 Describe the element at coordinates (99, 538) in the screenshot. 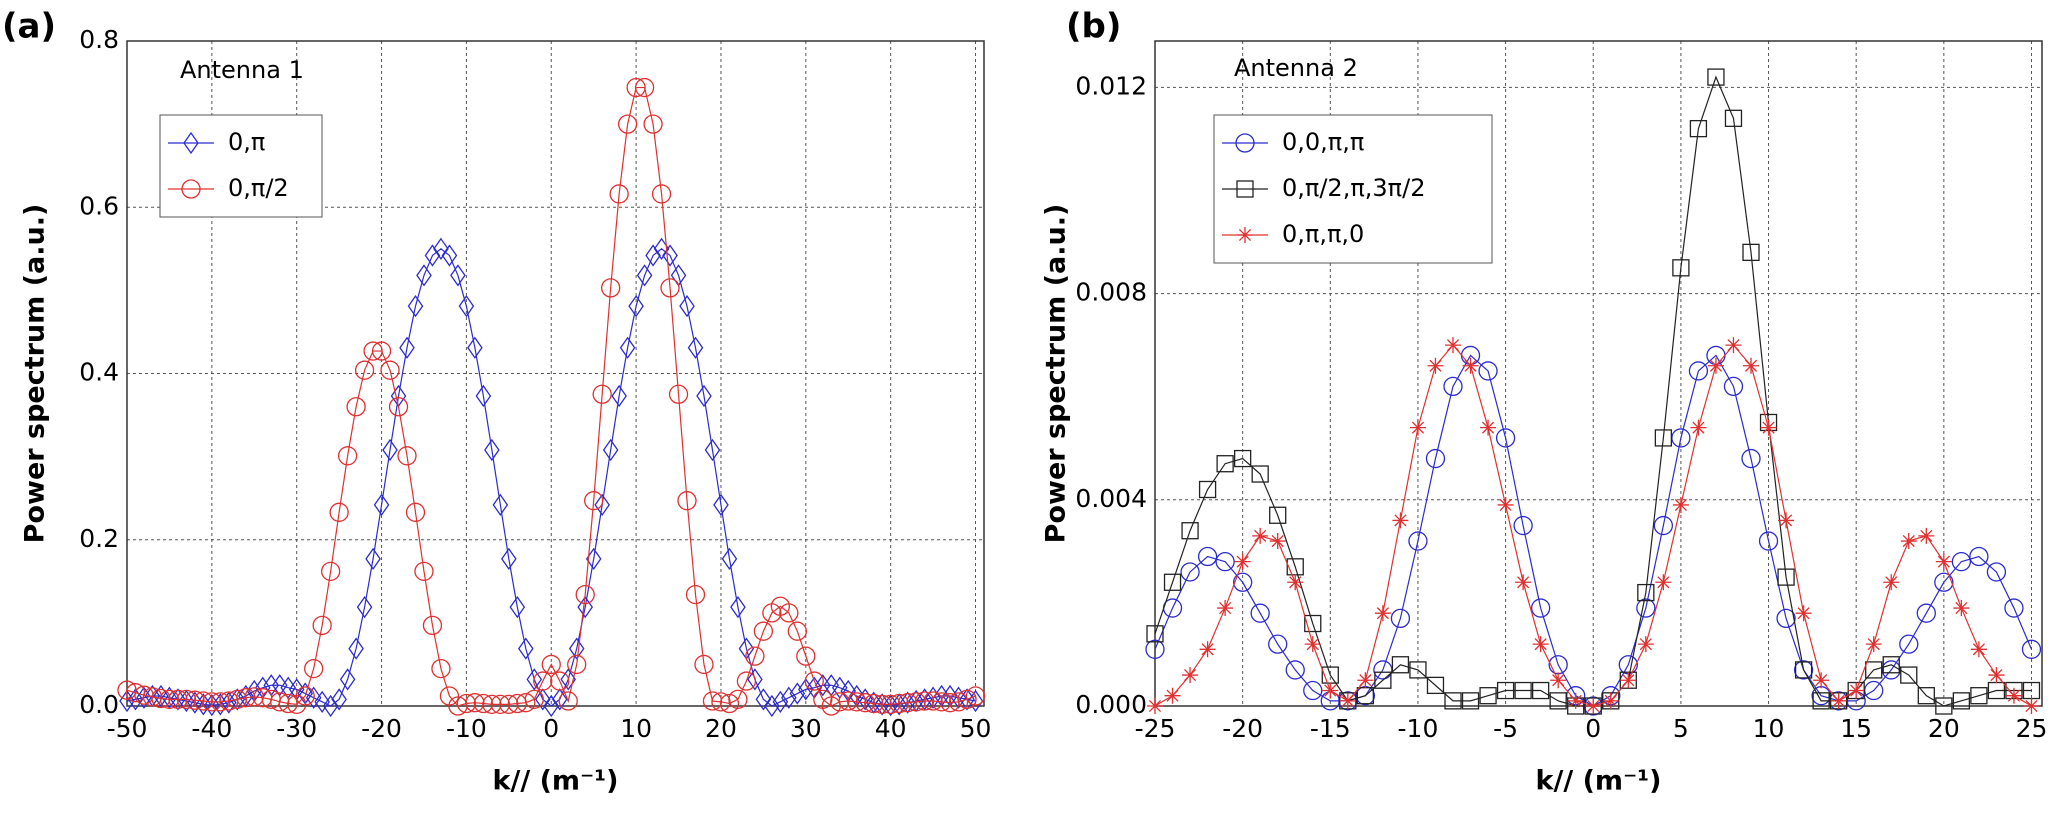

I see `y-tick-label: 0.2` at that location.